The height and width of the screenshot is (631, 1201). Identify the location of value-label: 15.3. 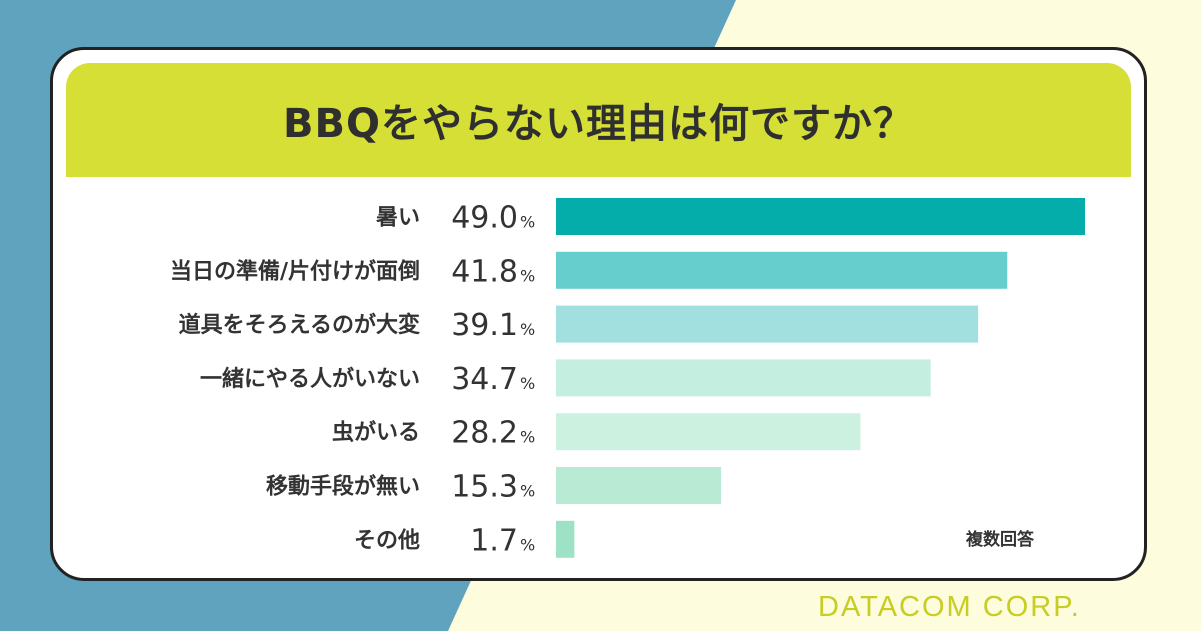
(484, 487).